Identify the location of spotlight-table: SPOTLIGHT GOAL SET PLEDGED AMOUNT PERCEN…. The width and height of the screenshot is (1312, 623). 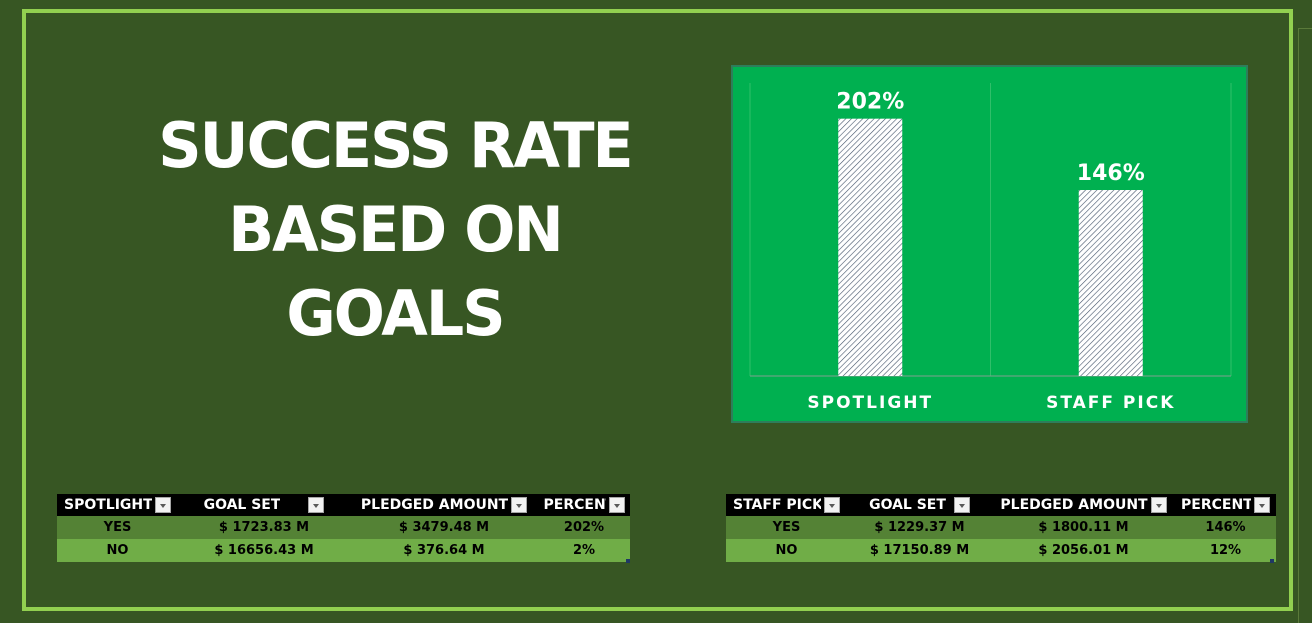
(343, 528).